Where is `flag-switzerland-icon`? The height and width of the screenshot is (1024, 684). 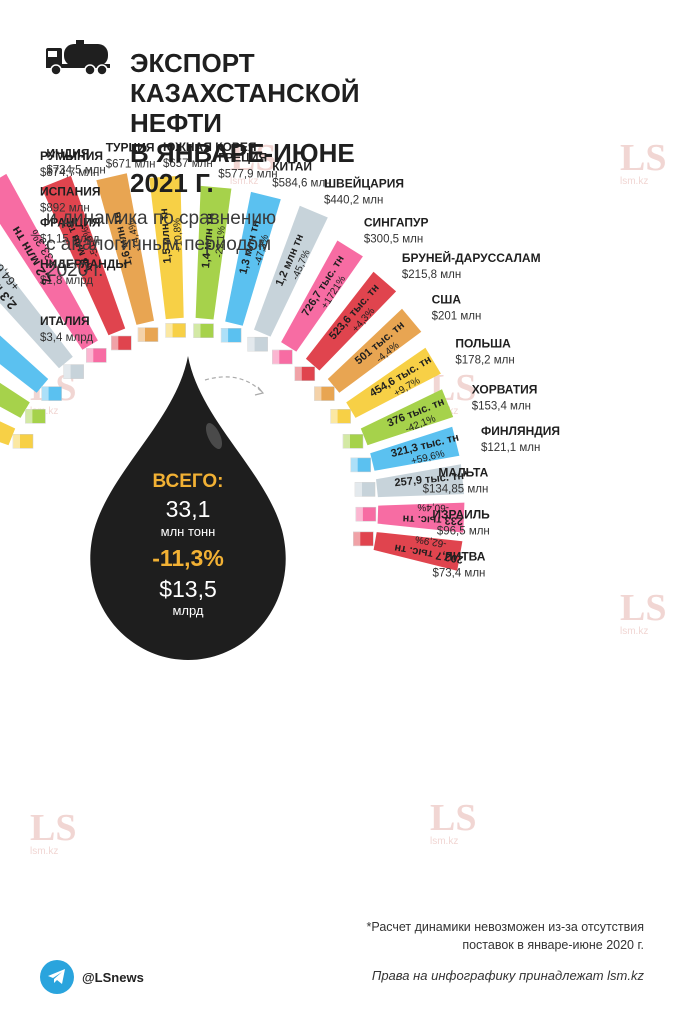 flag-switzerland-icon is located at coordinates (257, 344).